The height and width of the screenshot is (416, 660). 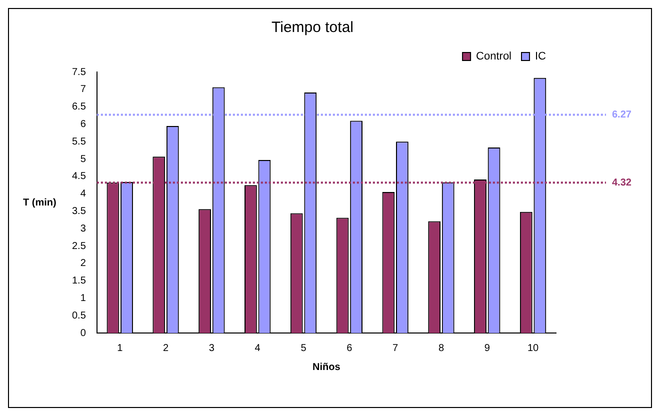 What do you see at coordinates (83, 228) in the screenshot?
I see `y-tick-label: 3` at bounding box center [83, 228].